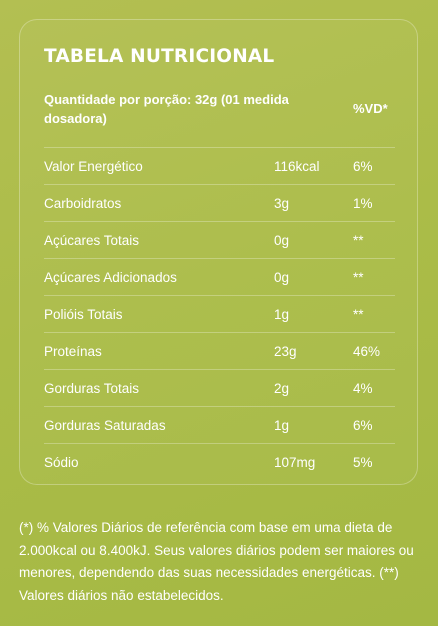 This screenshot has width=438, height=626. I want to click on nutrient-quantity: 116kcal, so click(297, 166).